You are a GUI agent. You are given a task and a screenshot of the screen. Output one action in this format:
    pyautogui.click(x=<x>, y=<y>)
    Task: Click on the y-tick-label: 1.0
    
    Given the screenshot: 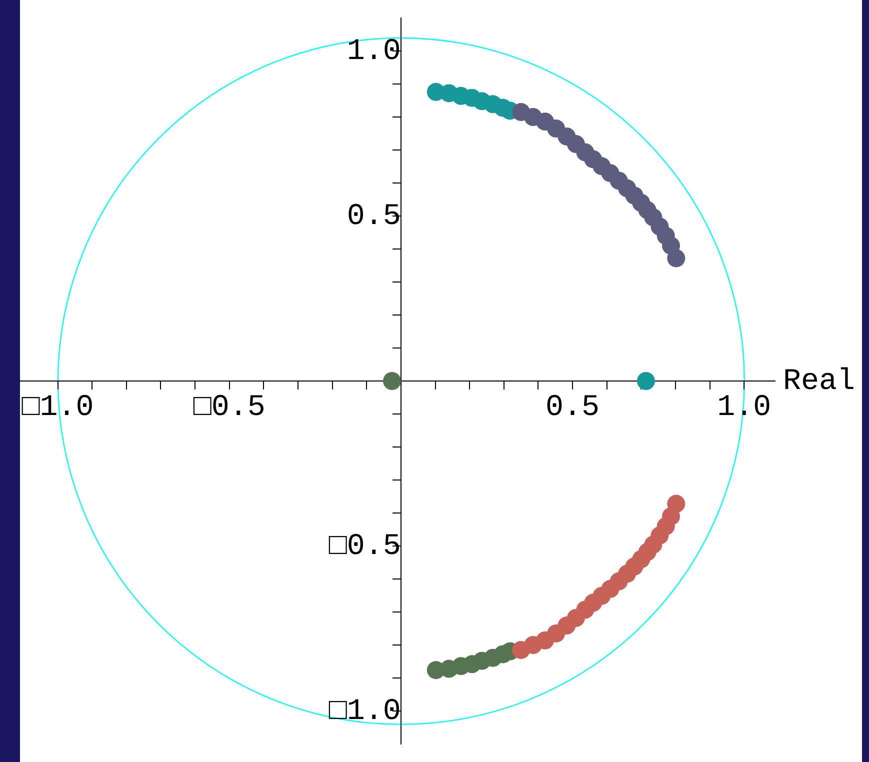 What is the action you would take?
    pyautogui.click(x=373, y=51)
    